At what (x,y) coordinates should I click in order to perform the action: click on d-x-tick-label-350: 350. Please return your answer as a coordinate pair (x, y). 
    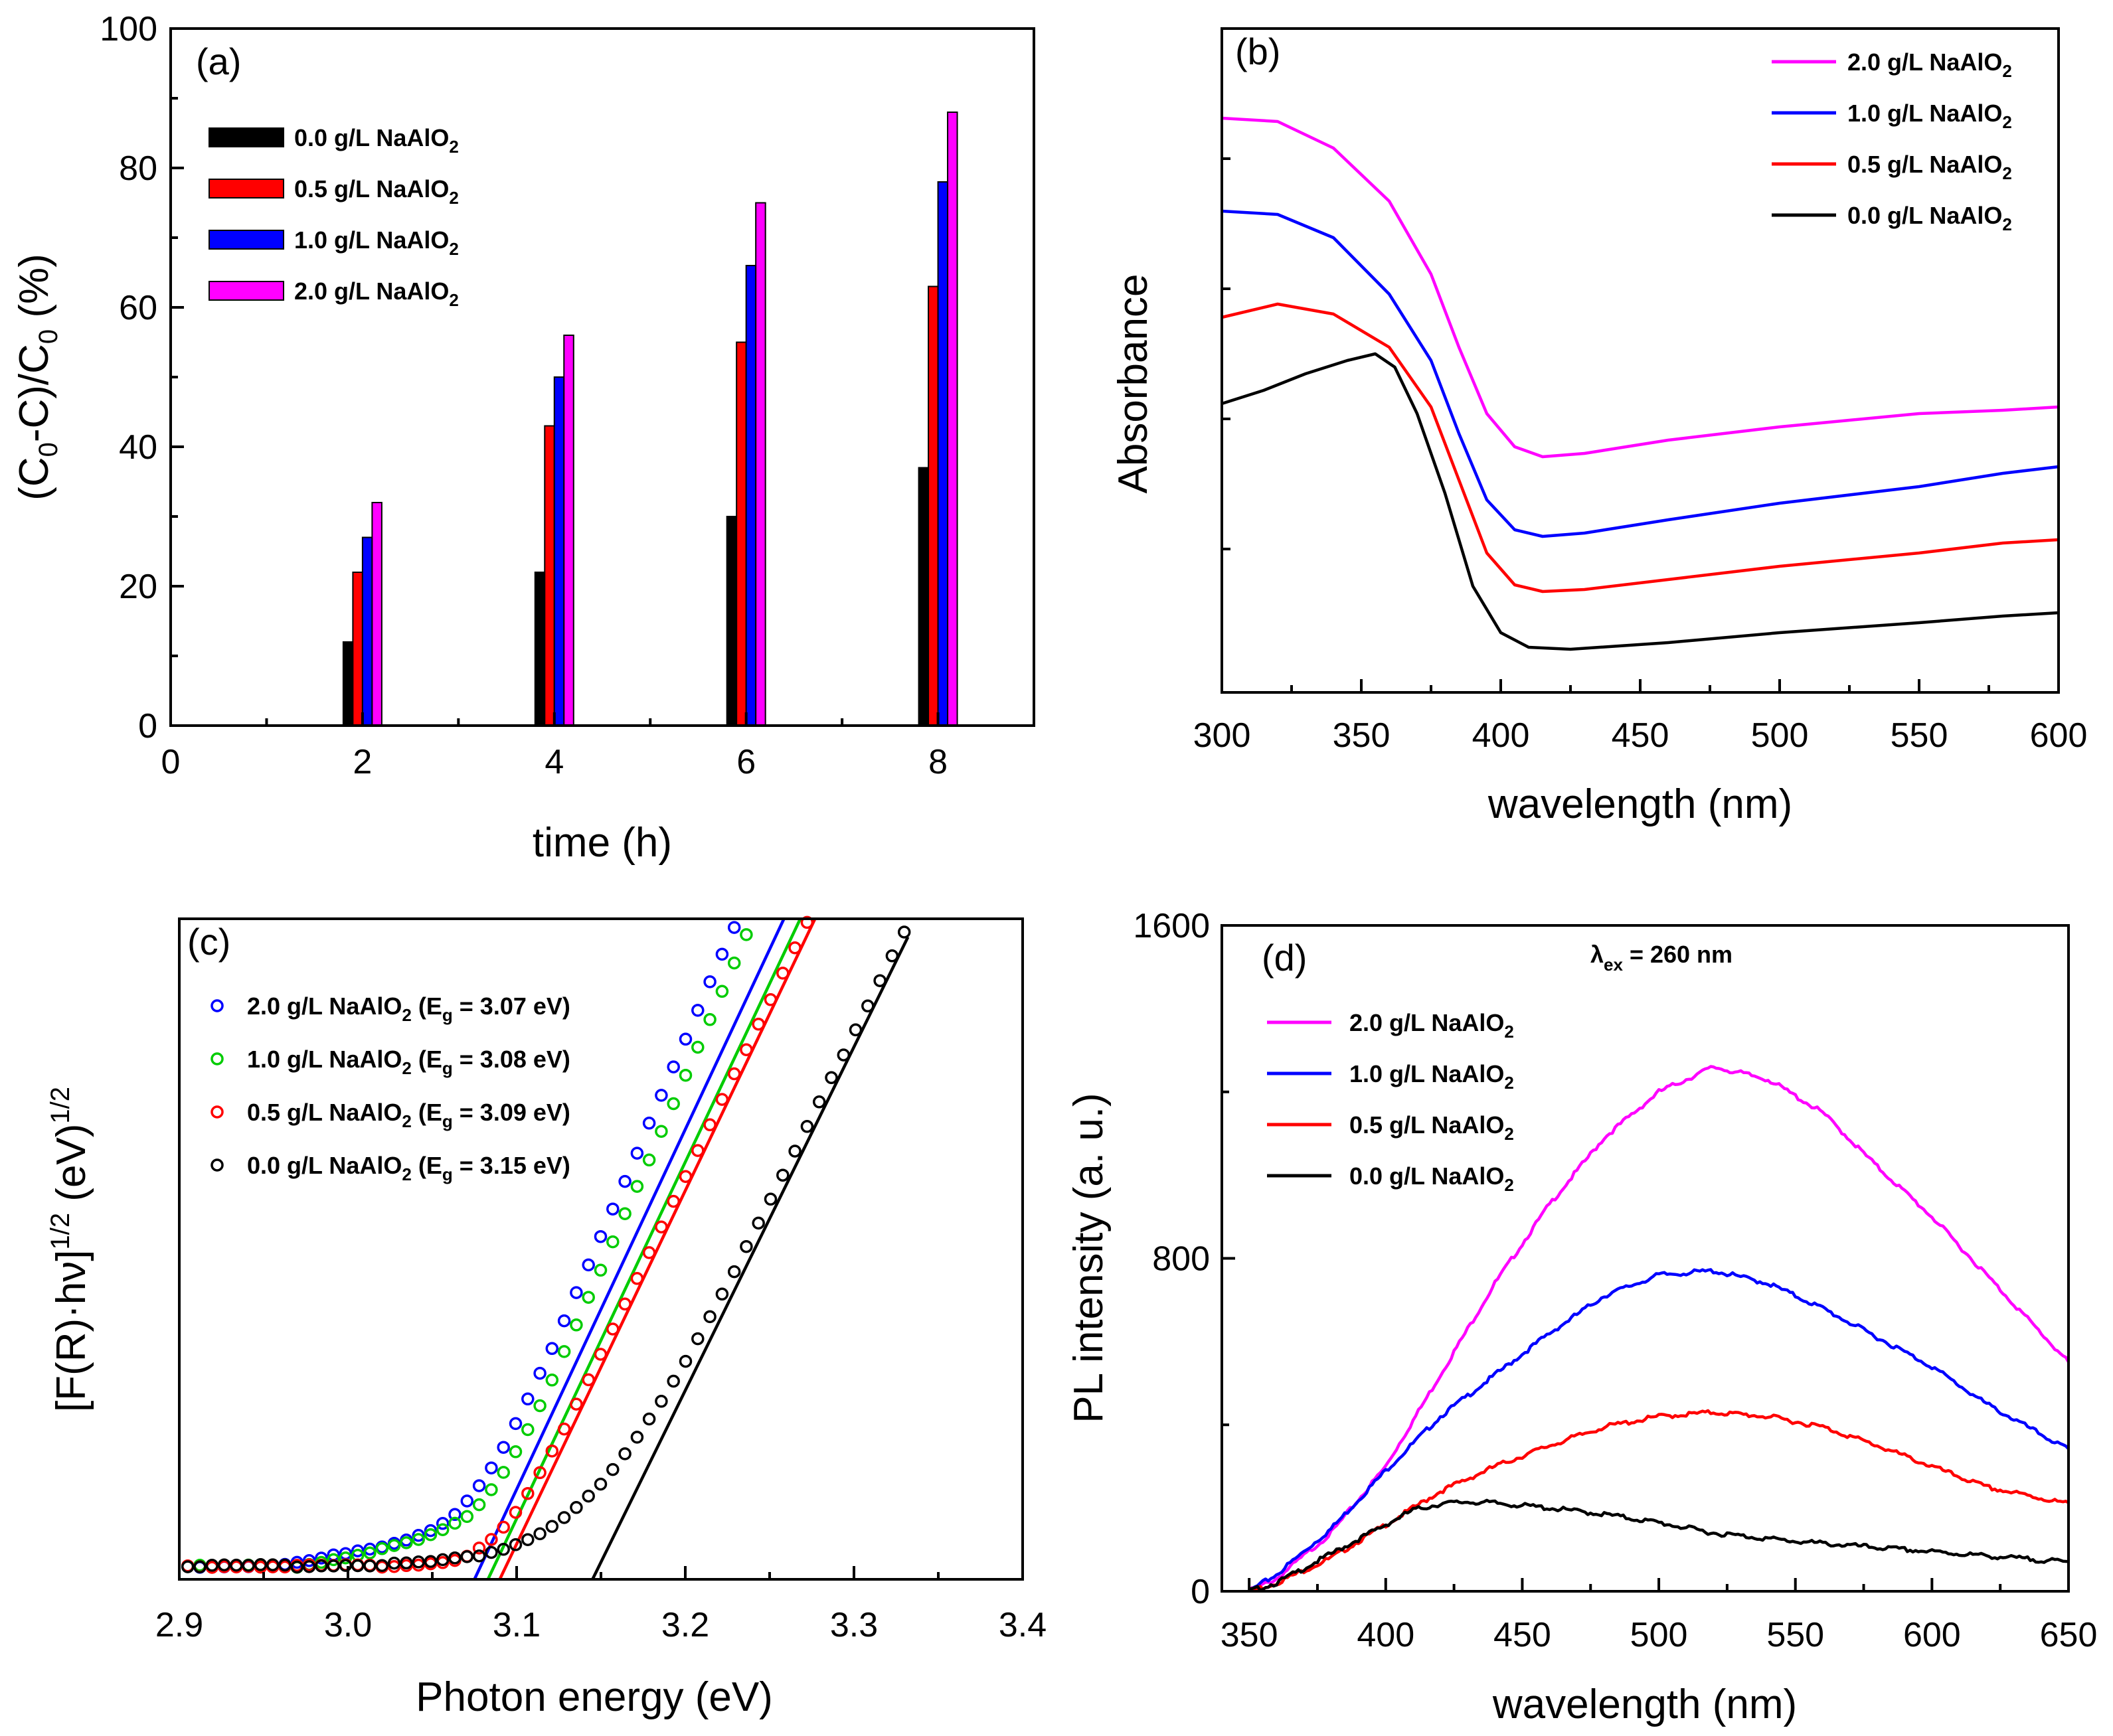
    Looking at the image, I should click on (1249, 1635).